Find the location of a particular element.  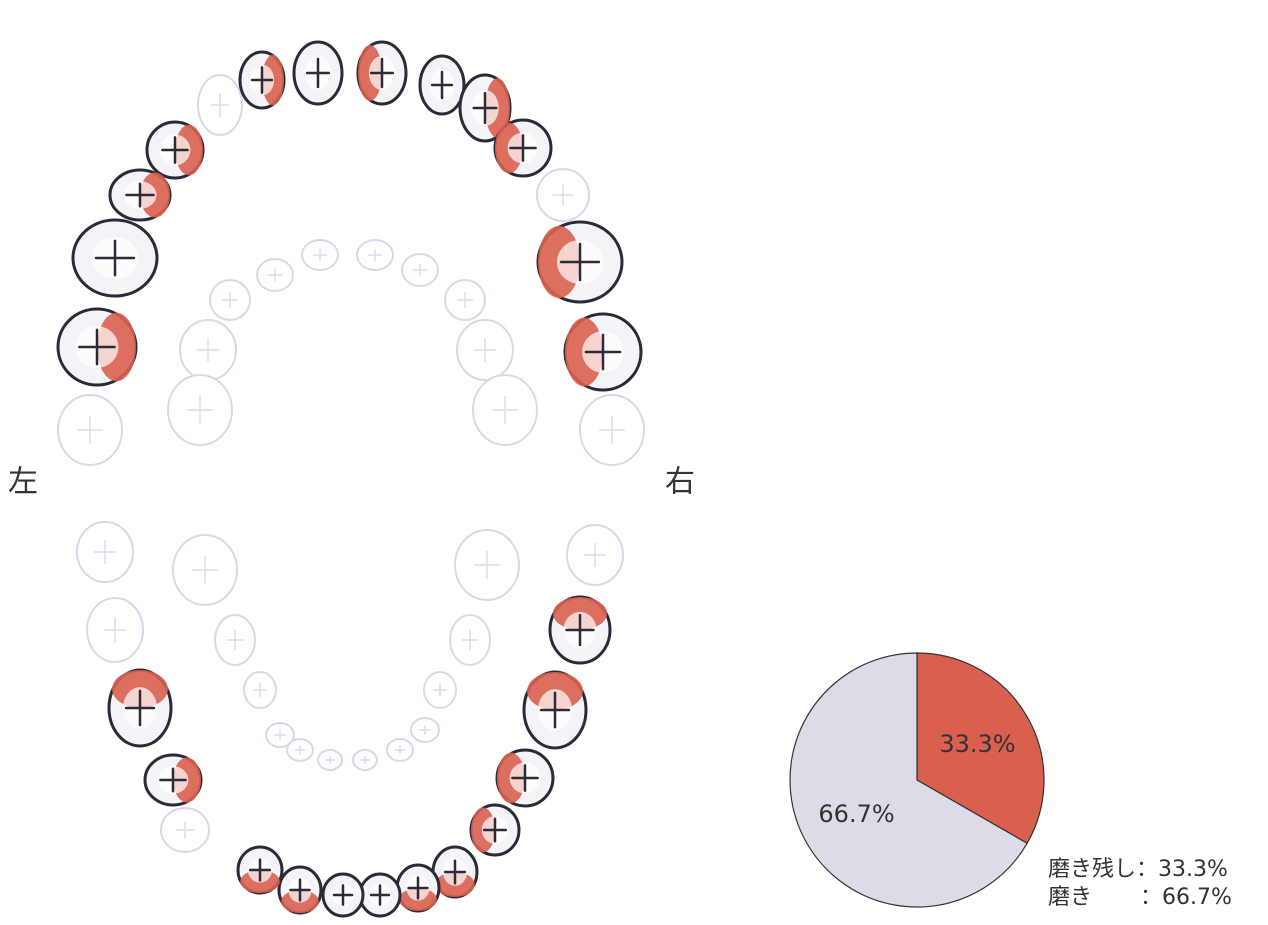

legend-entry: 磨き ：66.7% is located at coordinates (1140, 897).